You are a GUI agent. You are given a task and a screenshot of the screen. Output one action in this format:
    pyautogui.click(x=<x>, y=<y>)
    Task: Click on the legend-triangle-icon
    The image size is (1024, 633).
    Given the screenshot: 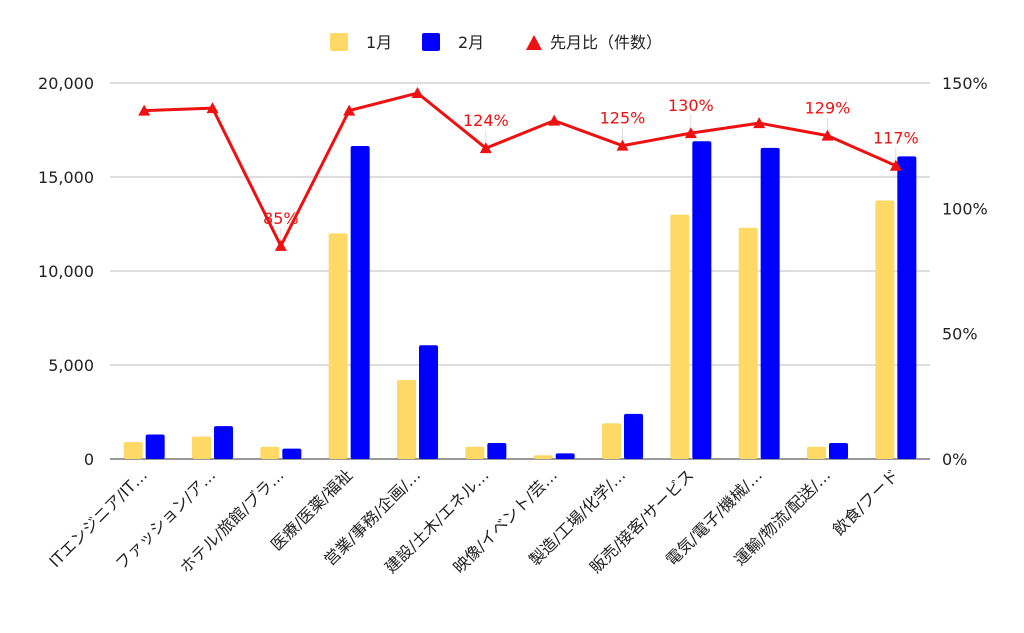 What is the action you would take?
    pyautogui.click(x=534, y=42)
    